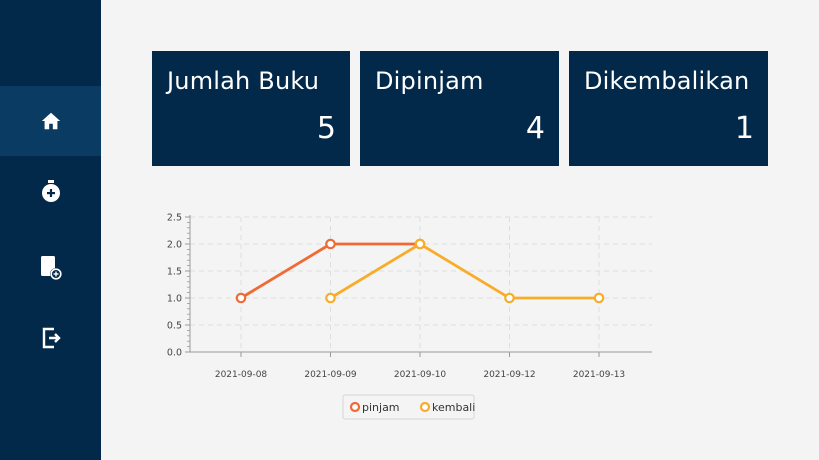 This screenshot has width=819, height=460. I want to click on legend-marker-pinjam, so click(355, 407).